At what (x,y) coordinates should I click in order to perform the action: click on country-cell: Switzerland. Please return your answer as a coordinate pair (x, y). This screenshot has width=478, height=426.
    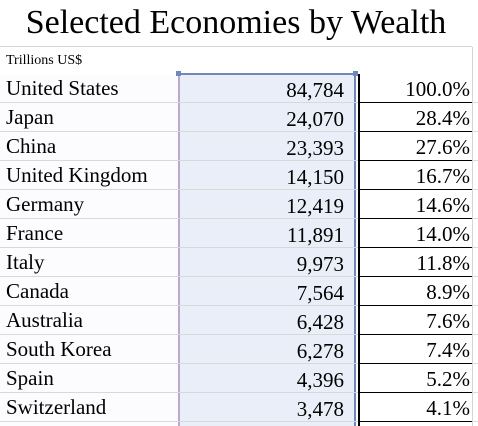
    Looking at the image, I should click on (56, 407).